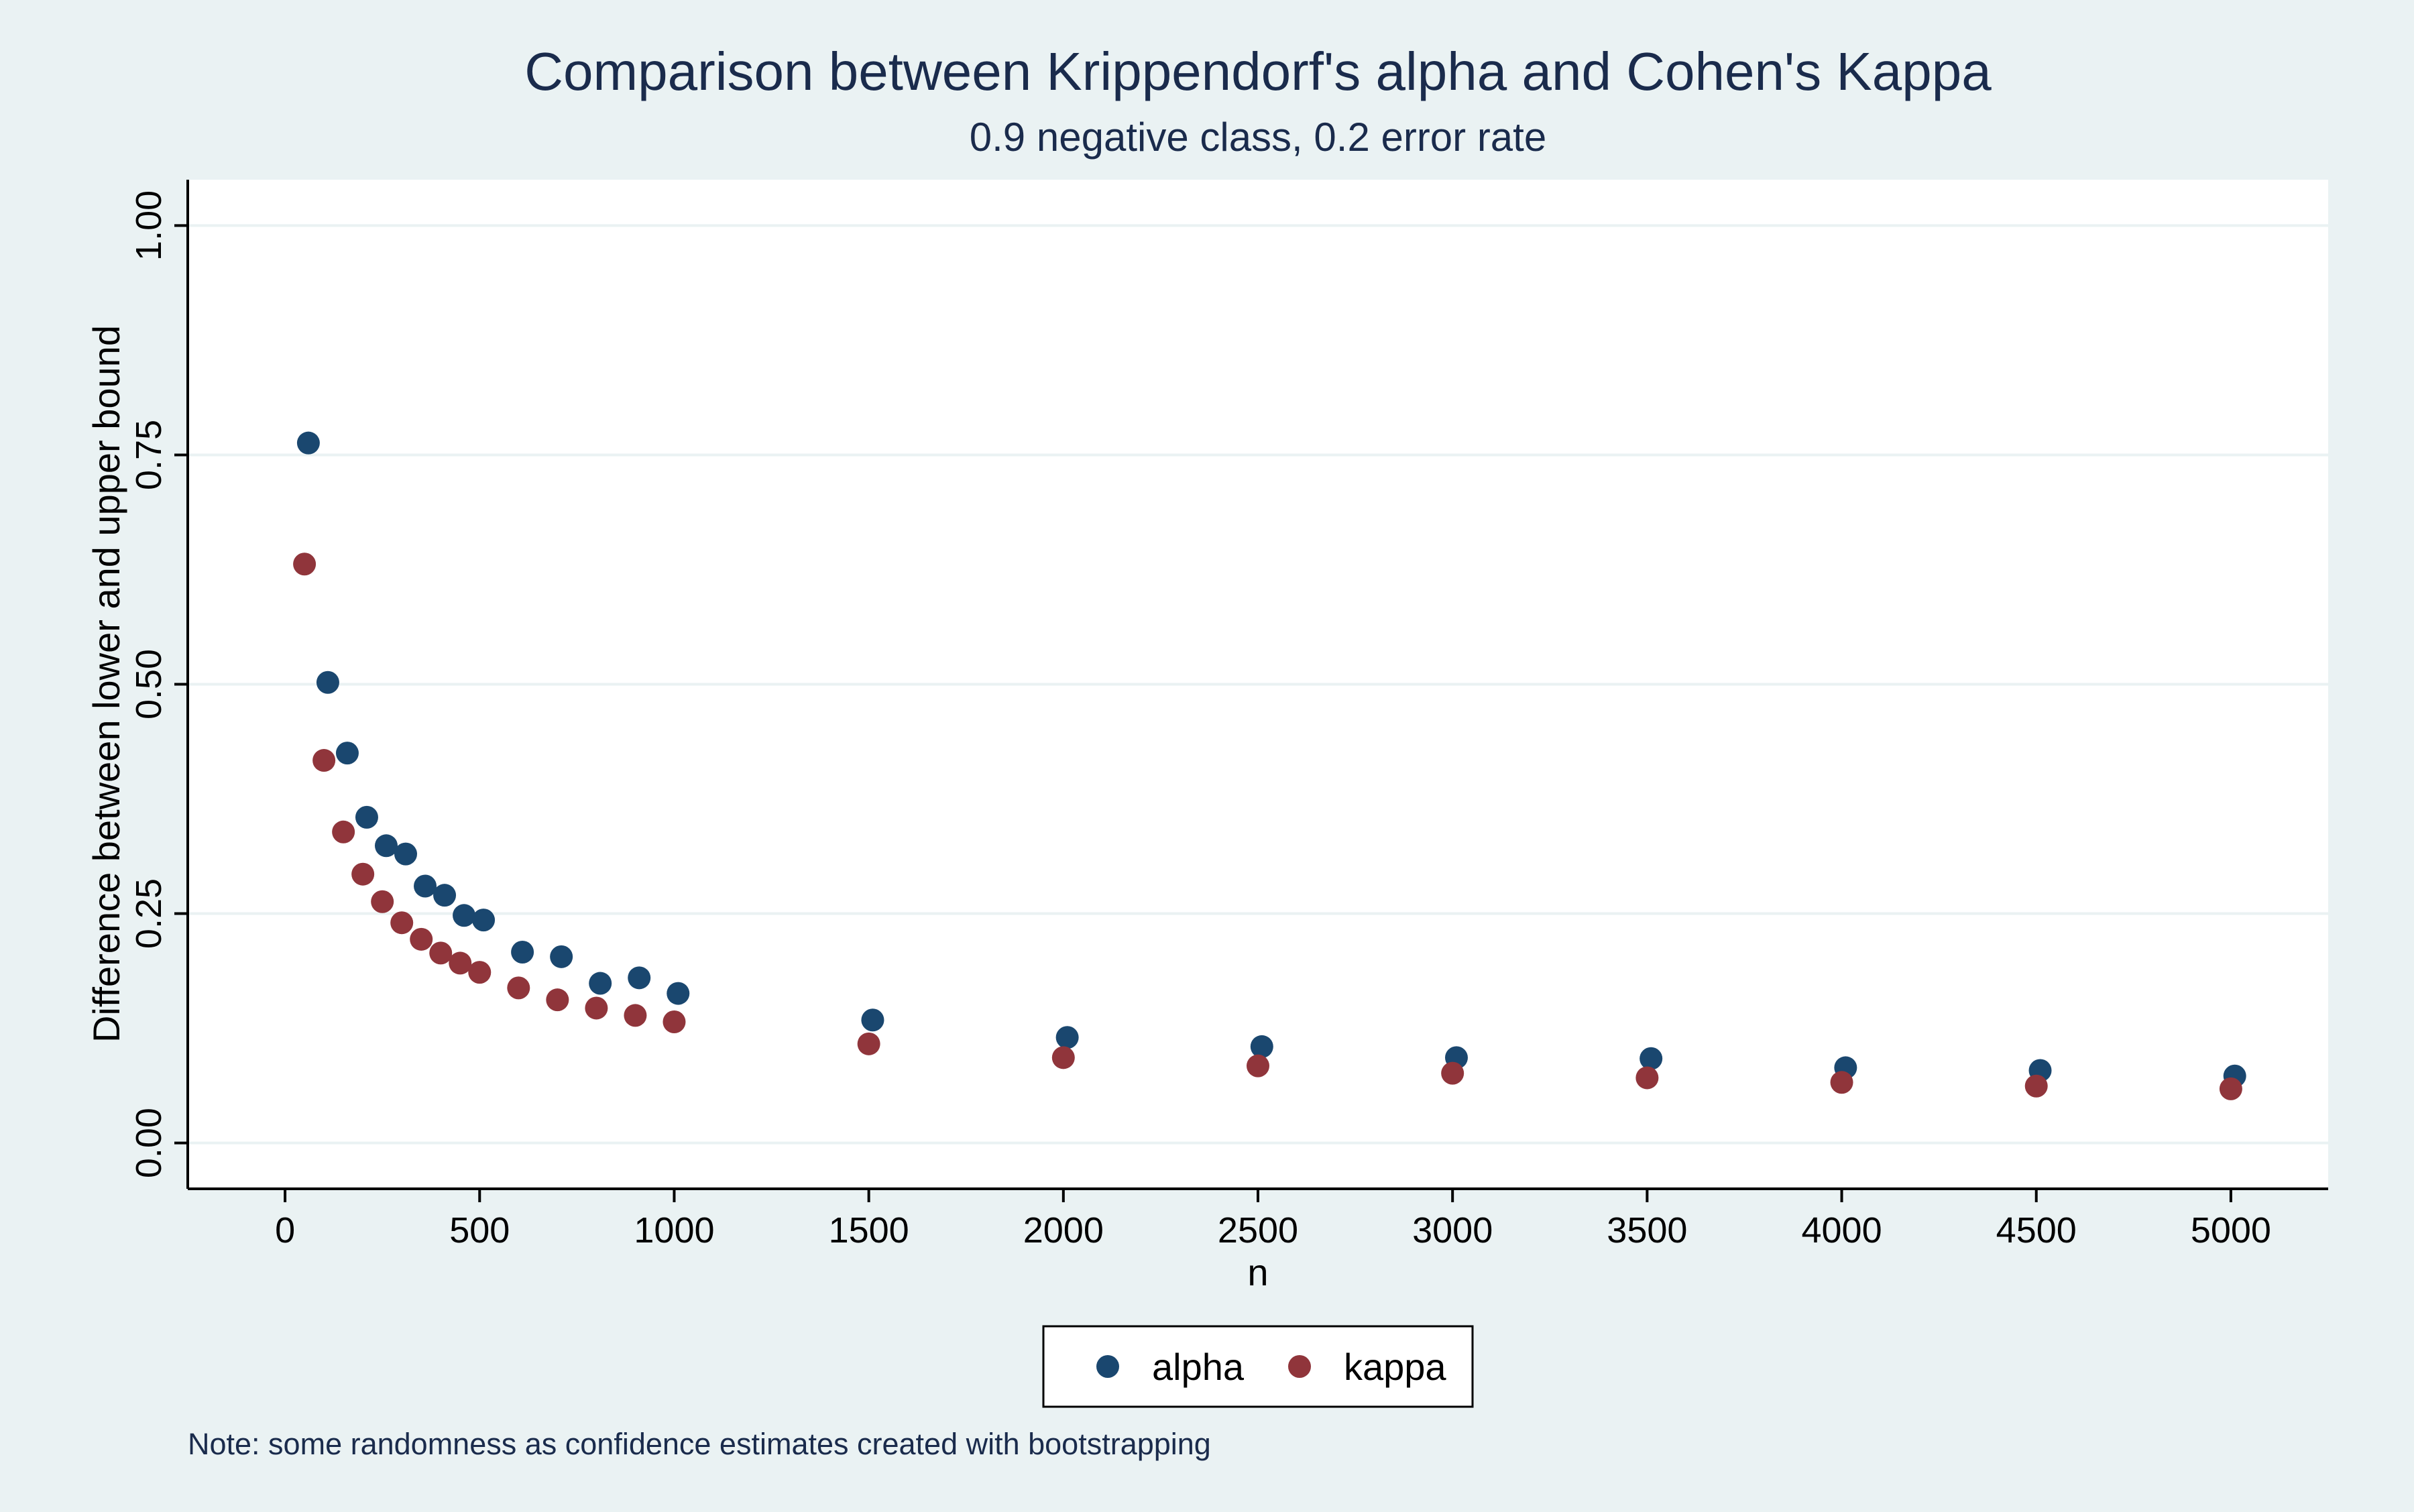 Image resolution: width=2414 pixels, height=1512 pixels. Describe the element at coordinates (479, 1230) in the screenshot. I see `x-tick-label: 500` at that location.